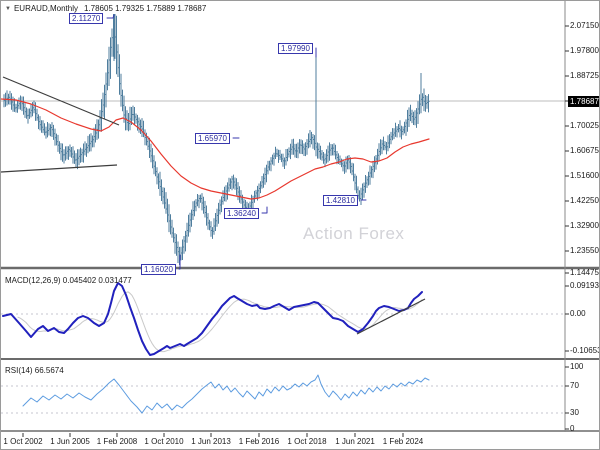  Describe the element at coordinates (8, 9) in the screenshot. I see `dropdown-arrow-icon: ▼` at that location.